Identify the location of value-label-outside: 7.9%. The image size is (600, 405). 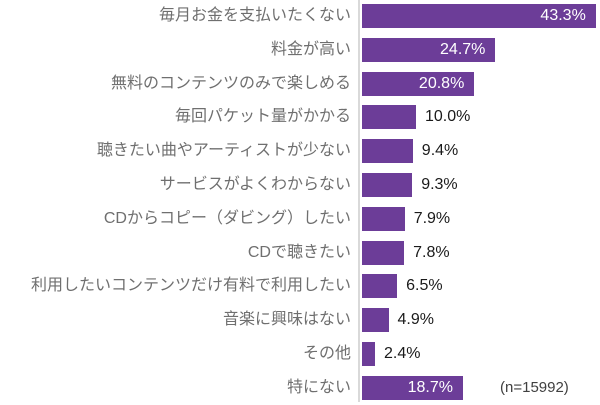
(432, 218).